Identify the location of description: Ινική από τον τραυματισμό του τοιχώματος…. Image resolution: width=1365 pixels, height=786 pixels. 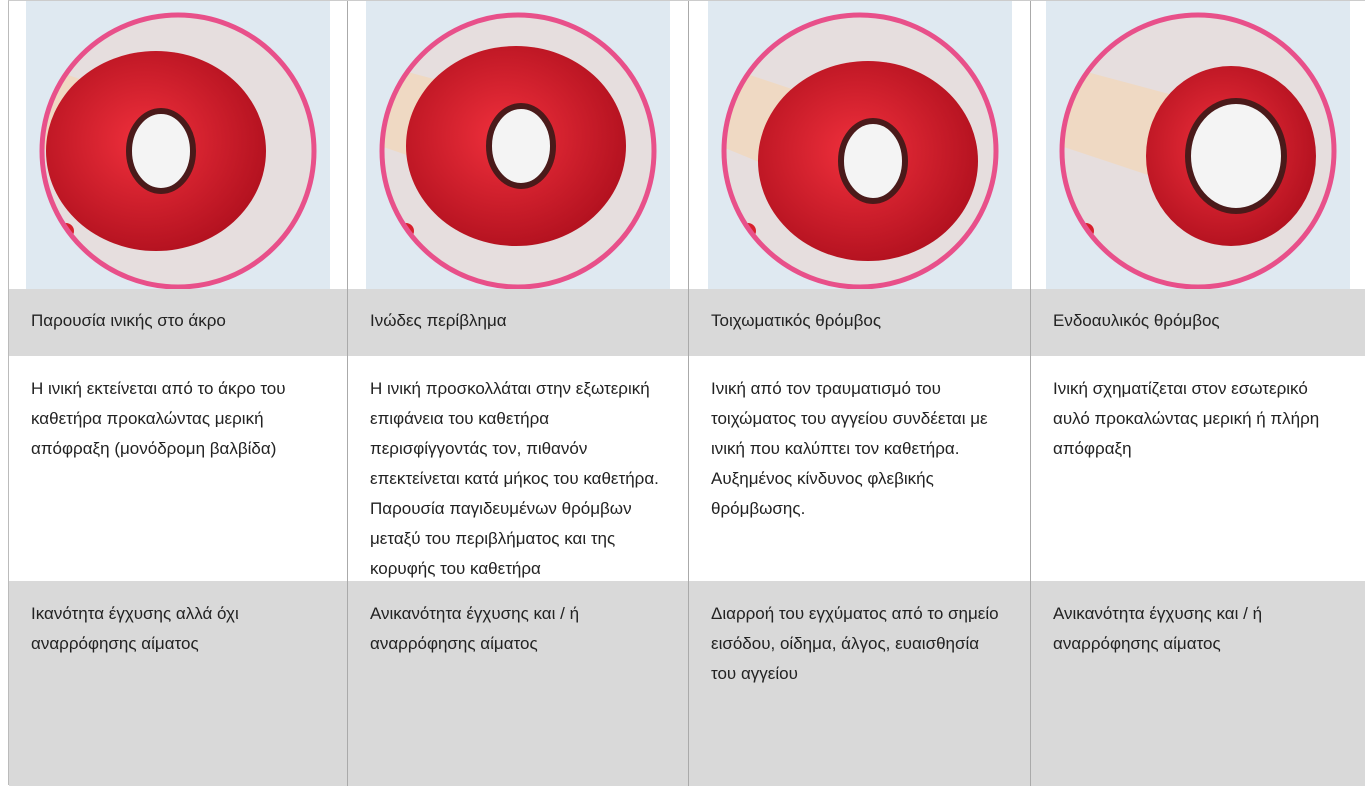
(860, 468).